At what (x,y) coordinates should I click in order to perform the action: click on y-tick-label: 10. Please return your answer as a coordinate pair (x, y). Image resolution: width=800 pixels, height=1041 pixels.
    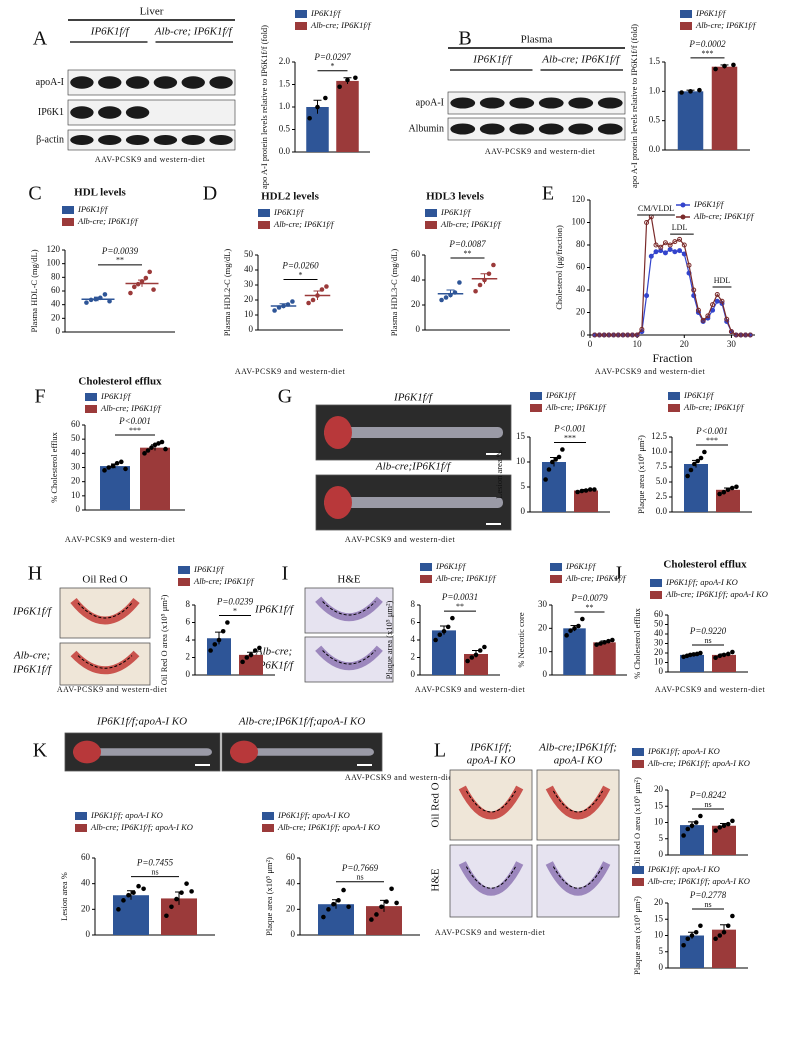
    Looking at the image, I should click on (76, 495).